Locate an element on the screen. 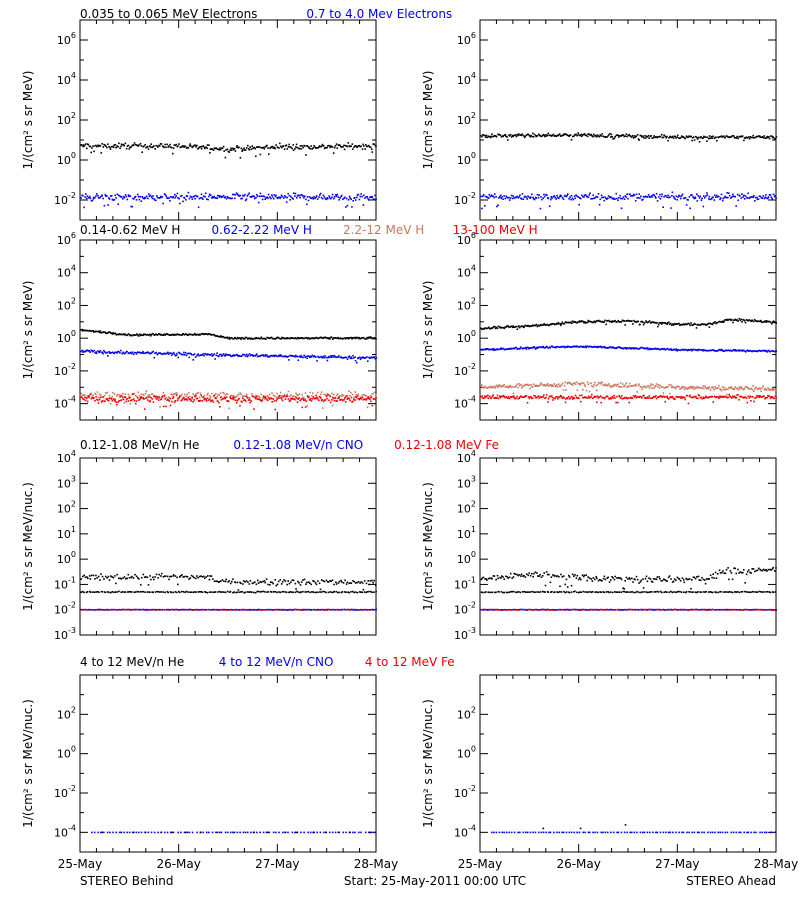  legend-r1-0: 0.14-0.62 MeV H is located at coordinates (130, 230).